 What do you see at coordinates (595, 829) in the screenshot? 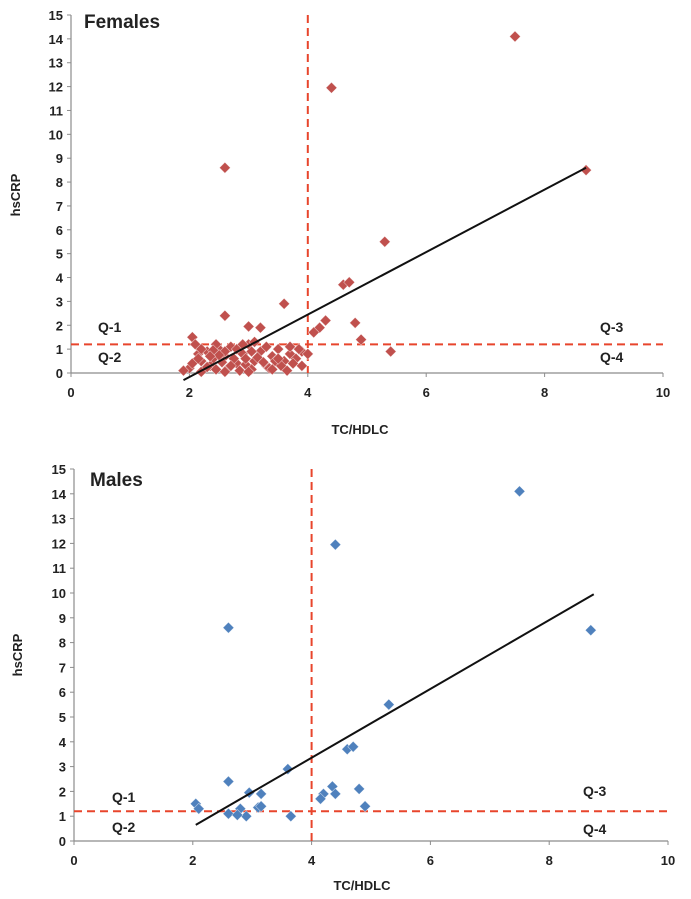
I see `quadrant-label-q4: Q-4` at bounding box center [595, 829].